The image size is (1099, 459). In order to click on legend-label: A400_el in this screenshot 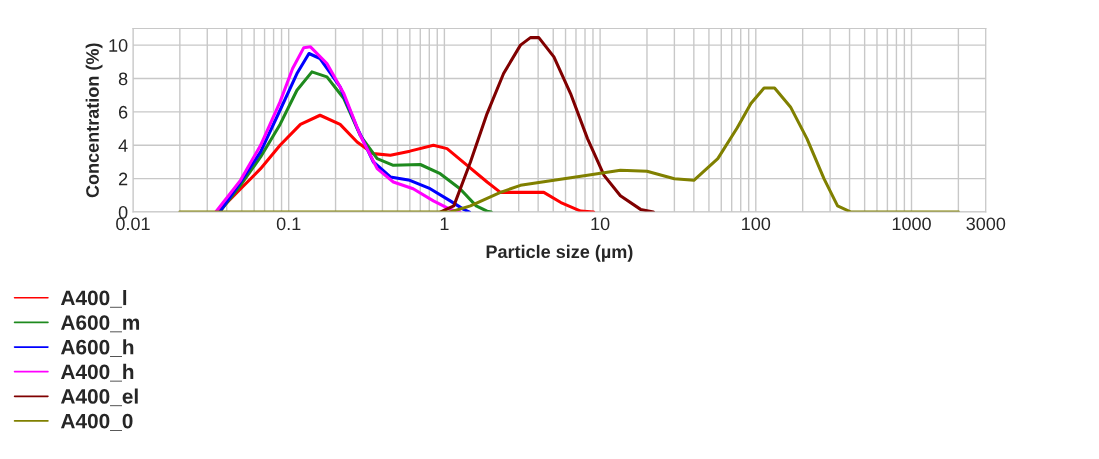, I will do `click(99, 397)`.